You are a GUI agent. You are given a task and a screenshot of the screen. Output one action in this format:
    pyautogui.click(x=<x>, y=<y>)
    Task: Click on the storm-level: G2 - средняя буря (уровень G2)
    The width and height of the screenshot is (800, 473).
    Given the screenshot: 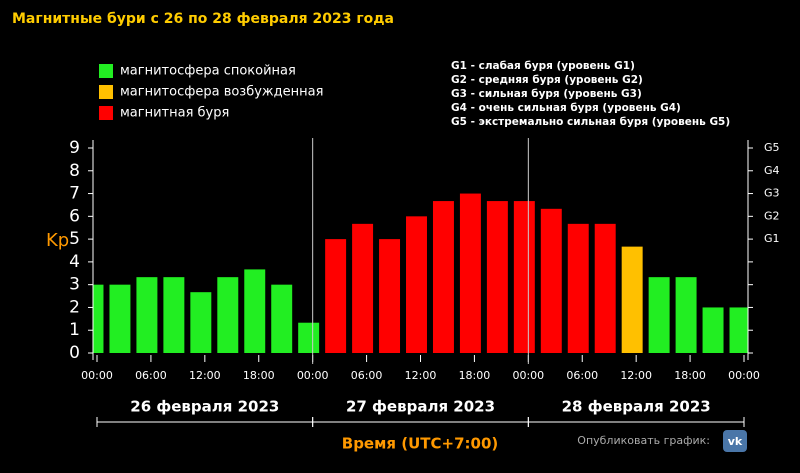 What is the action you would take?
    pyautogui.click(x=547, y=80)
    